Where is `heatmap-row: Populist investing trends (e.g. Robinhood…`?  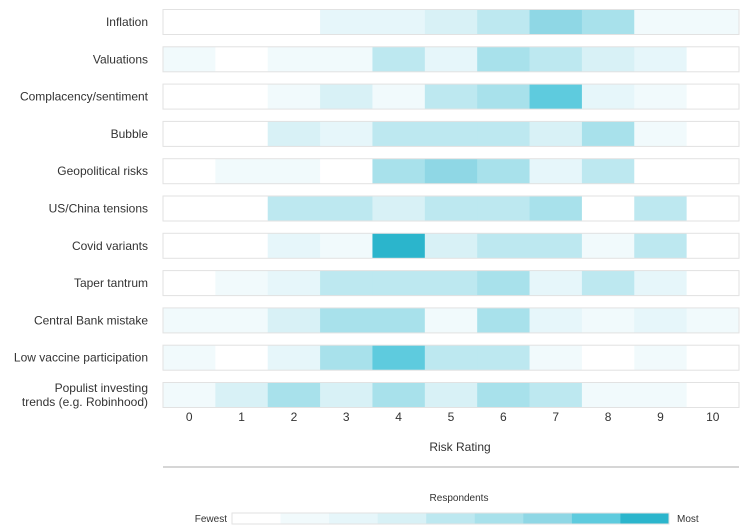
heatmap-row: Populist investing trends (e.g. Robinhood… is located at coordinates (381, 395).